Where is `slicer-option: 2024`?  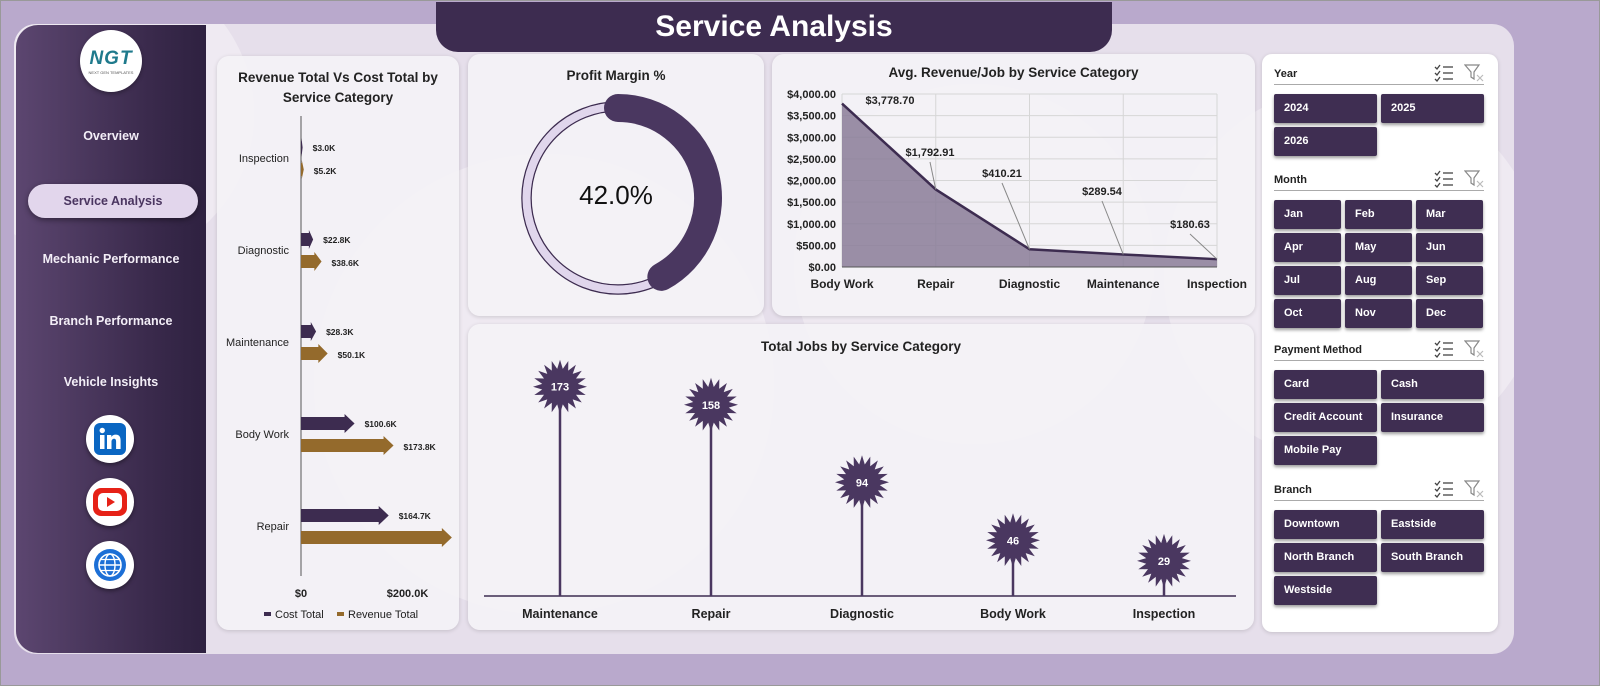
slicer-option: 2024 is located at coordinates (1325, 108).